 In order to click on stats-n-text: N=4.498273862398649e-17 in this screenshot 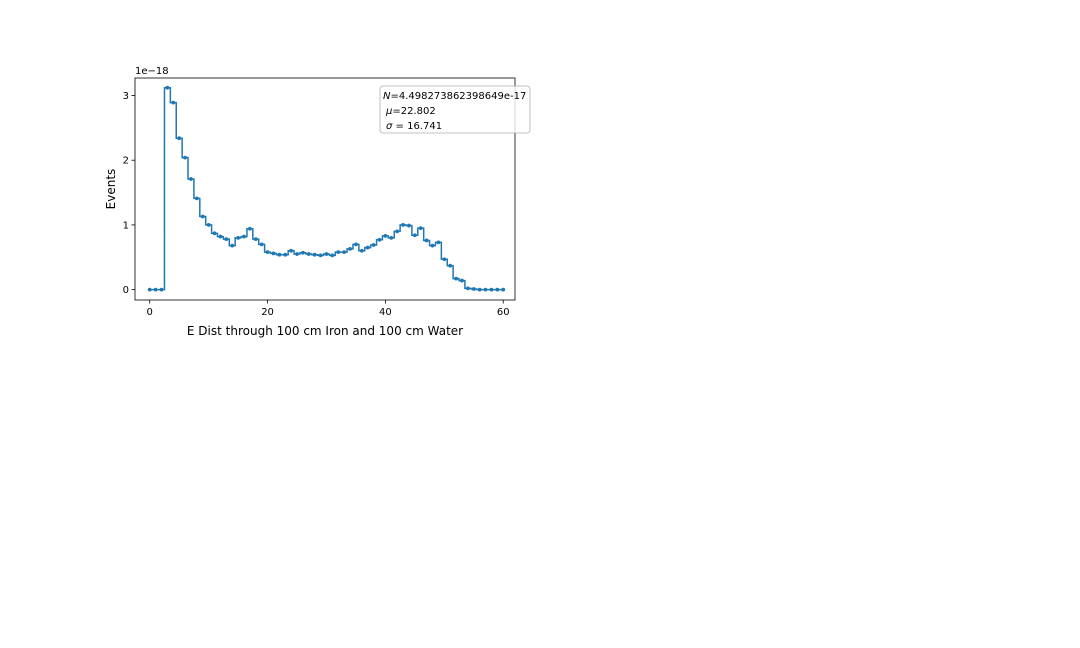, I will do `click(454, 96)`.